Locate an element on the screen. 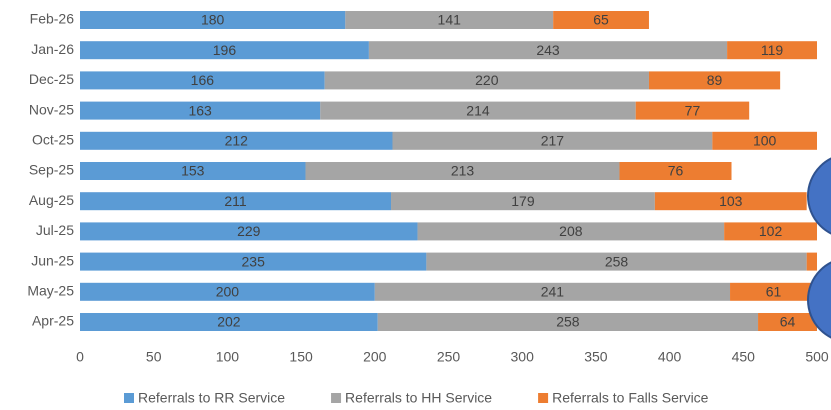  data-label: 213 is located at coordinates (463, 171).